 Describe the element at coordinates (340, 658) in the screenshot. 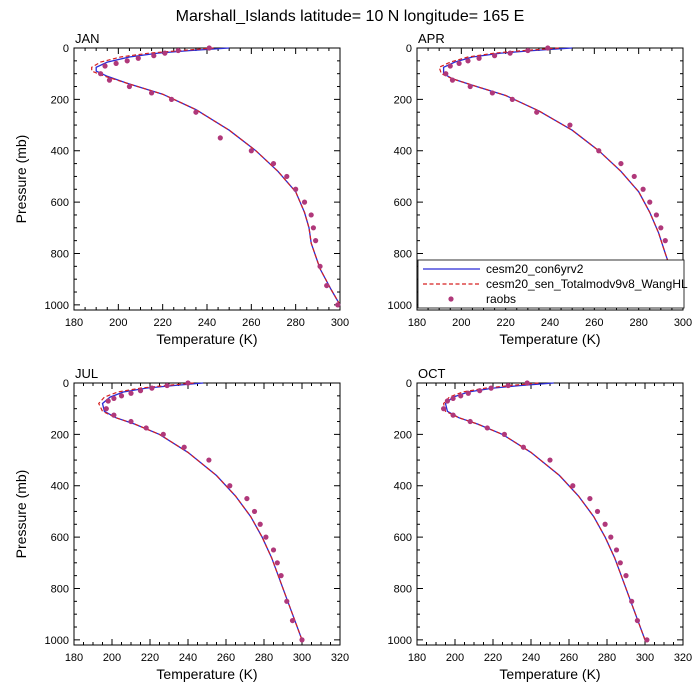

I see `x-tick-label: 320` at that location.